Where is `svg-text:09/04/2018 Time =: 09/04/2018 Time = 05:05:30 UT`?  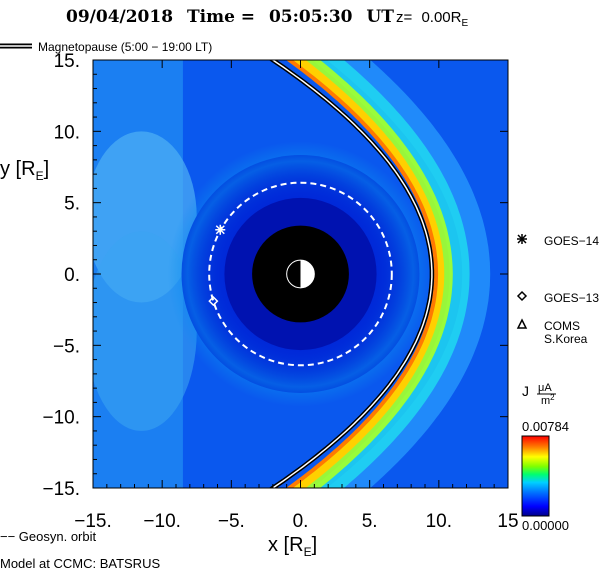
svg-text:09/04/2018 Time =: 09/04/2018 Time = 05:05:30 UT is located at coordinates (230, 17).